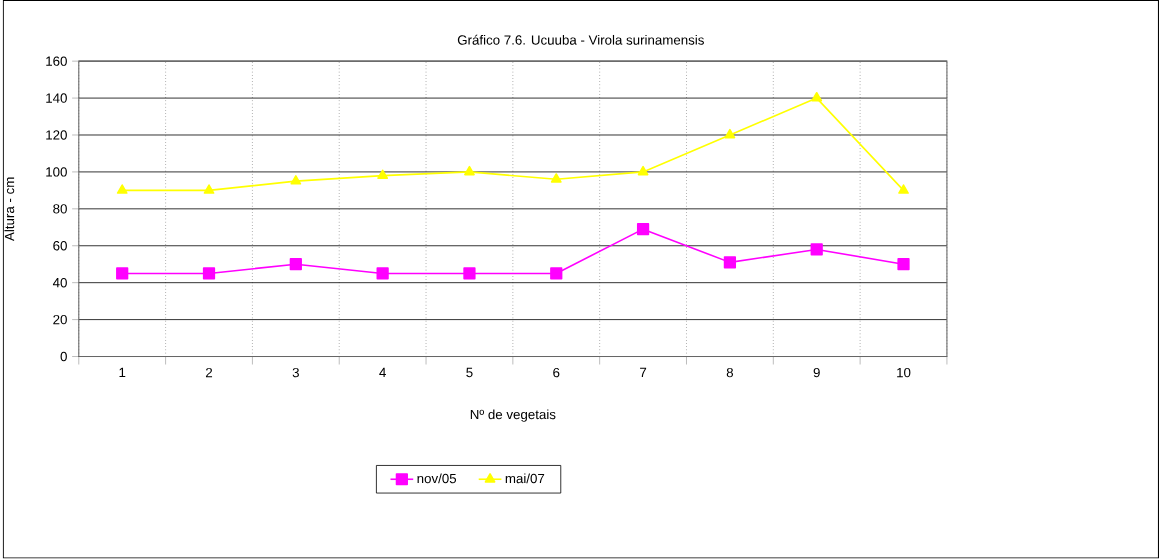 Image resolution: width=1159 pixels, height=559 pixels. What do you see at coordinates (56, 135) in the screenshot?
I see `y-tick-label: 120` at bounding box center [56, 135].